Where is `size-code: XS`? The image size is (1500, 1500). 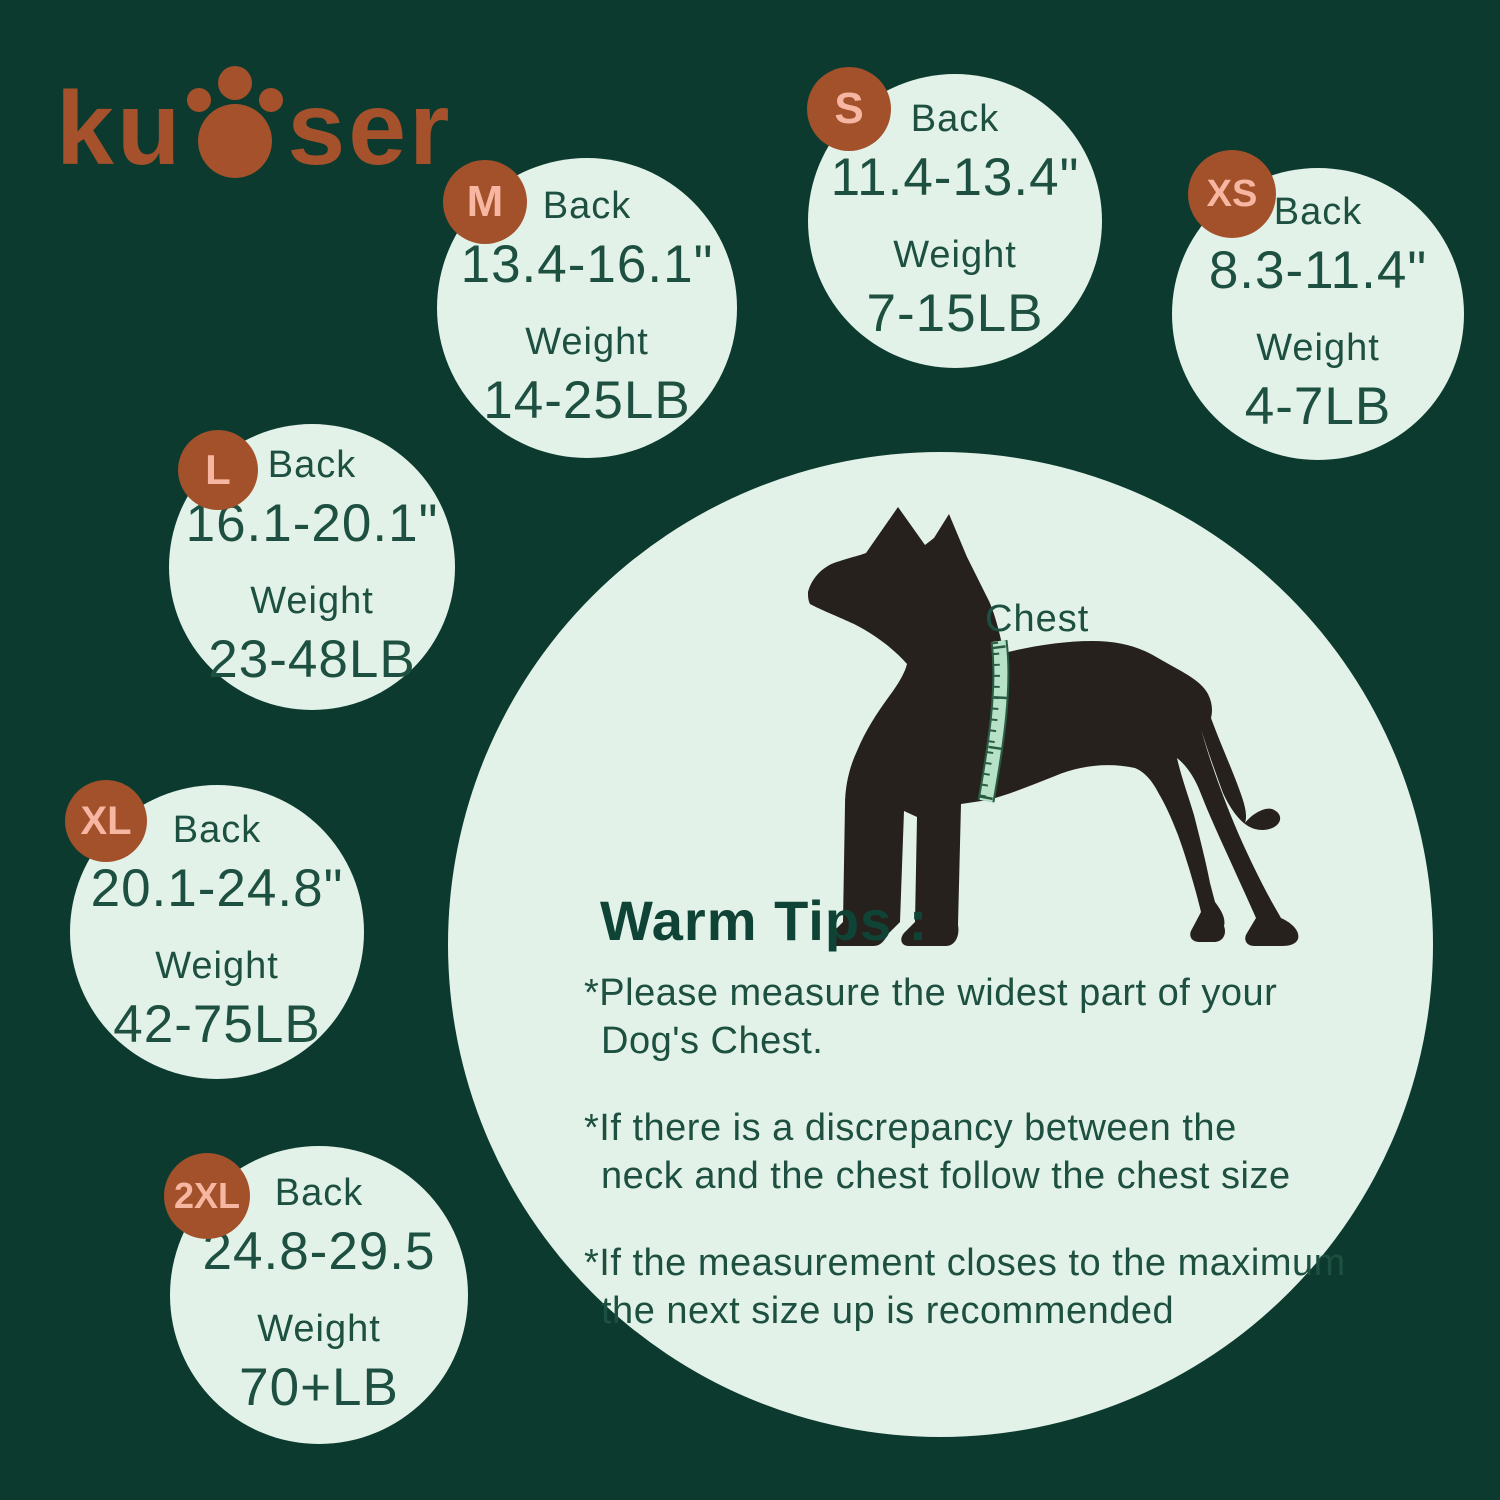
size-code: XS is located at coordinates (1232, 193).